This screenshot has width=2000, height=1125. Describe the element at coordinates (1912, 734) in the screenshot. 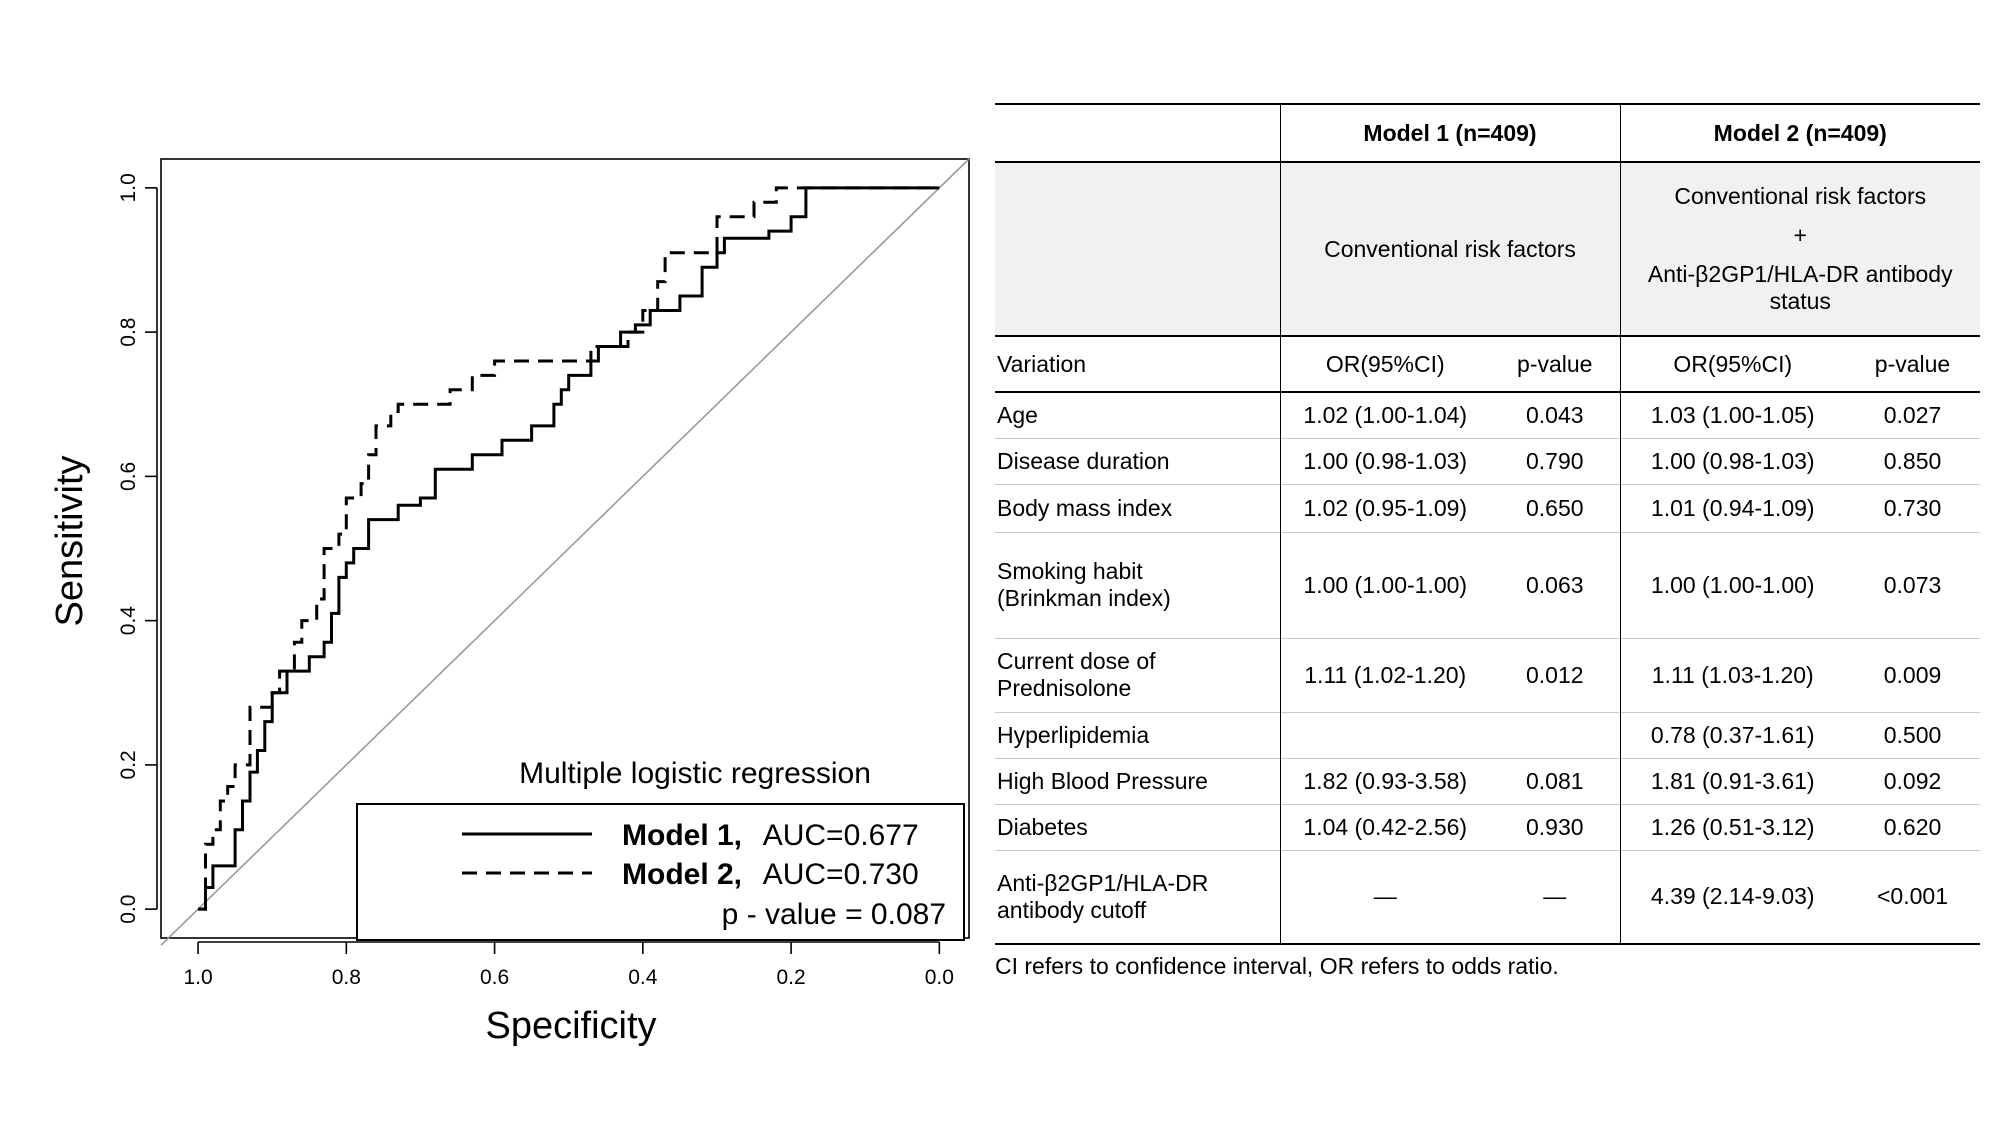

I see `row-m2-p: 0.500` at that location.